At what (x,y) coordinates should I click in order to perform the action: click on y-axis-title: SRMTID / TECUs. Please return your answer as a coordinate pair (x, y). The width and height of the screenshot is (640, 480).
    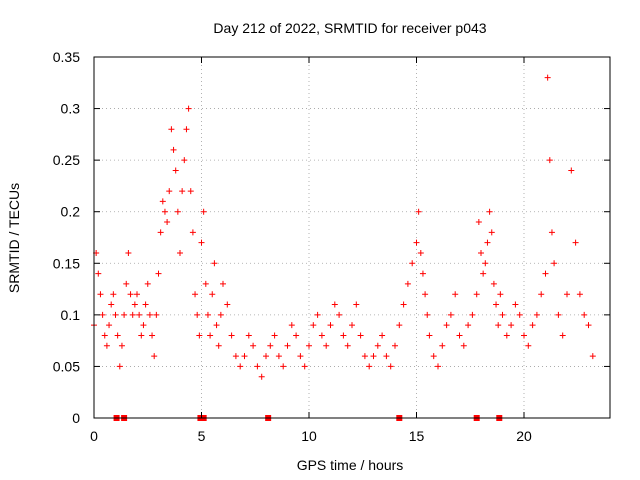
    Looking at the image, I should click on (14, 238).